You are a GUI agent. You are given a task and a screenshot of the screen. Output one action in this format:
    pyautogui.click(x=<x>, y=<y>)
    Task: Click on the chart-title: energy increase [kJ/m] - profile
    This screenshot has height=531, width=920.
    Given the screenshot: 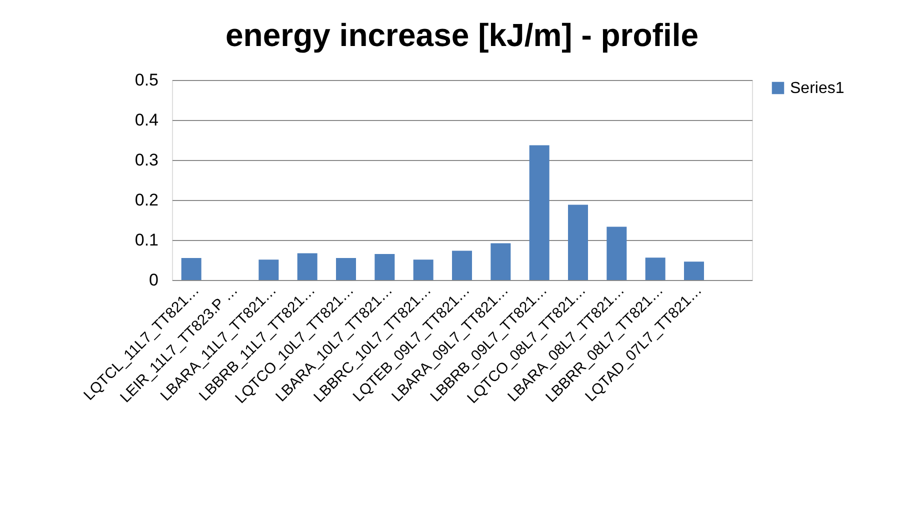 What is the action you would take?
    pyautogui.click(x=462, y=35)
    